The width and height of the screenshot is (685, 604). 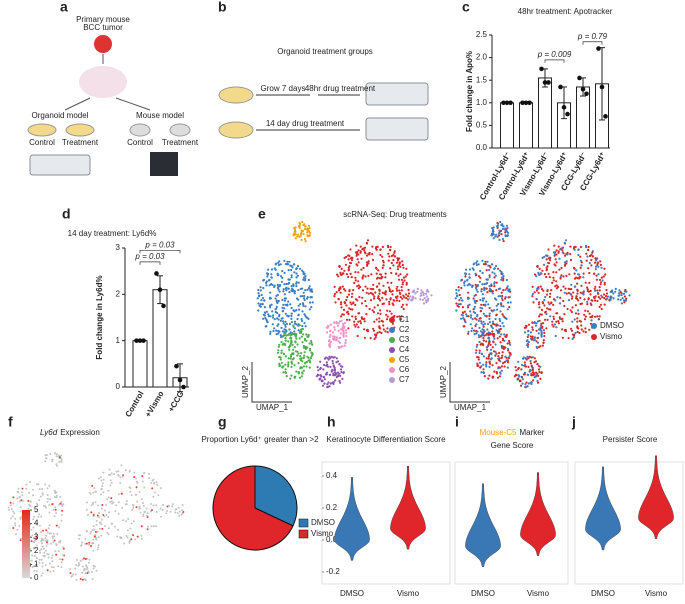 I want to click on violin, so click(x=408, y=507).